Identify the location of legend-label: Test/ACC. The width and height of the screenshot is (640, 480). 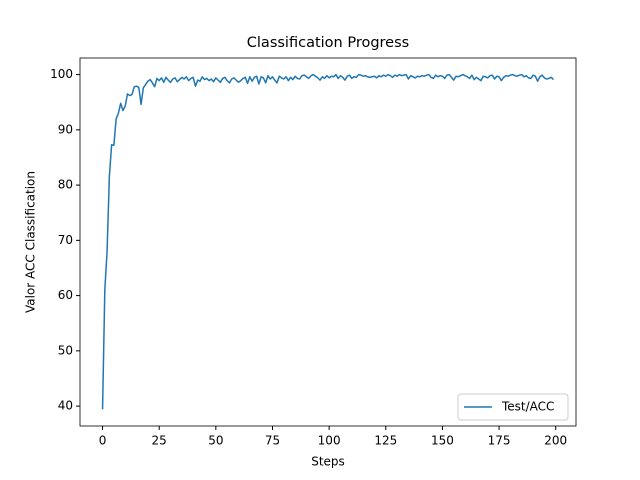
(527, 407).